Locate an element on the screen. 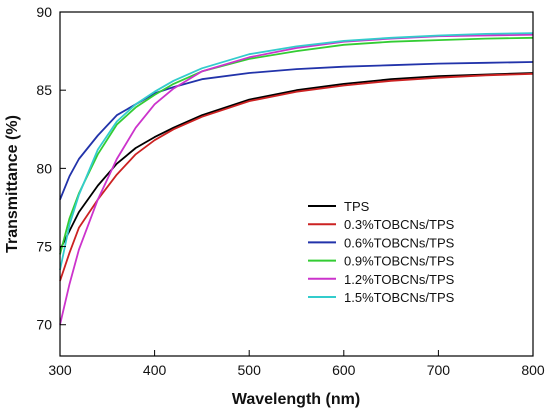 This screenshot has height=417, width=550. y-tick-label: 70 is located at coordinates (44, 325).